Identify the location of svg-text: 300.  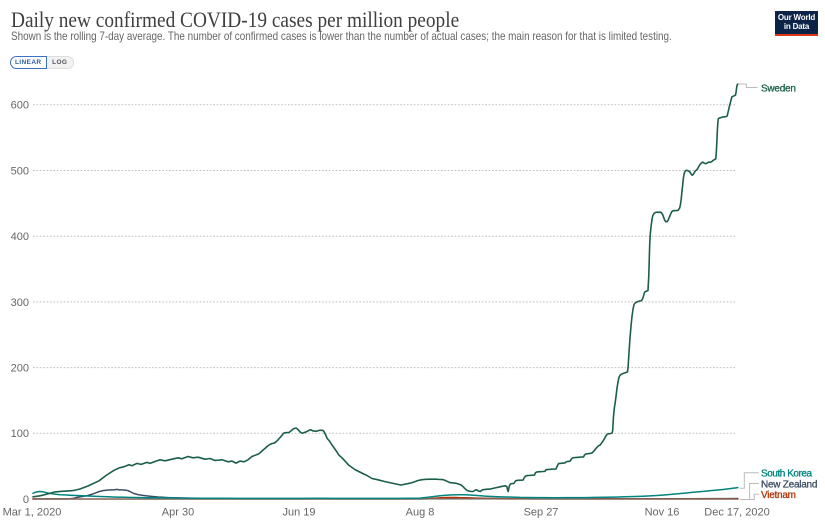
(20, 303).